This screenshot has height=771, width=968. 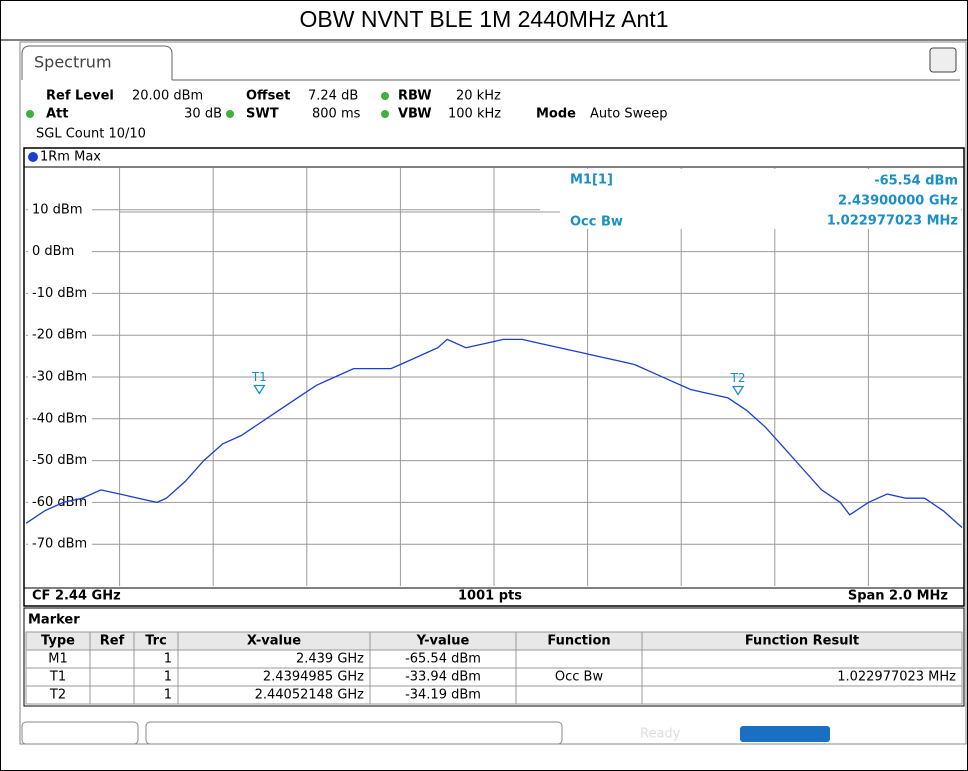 I want to click on table-value: 1.022977023 MHz, so click(x=896, y=677).